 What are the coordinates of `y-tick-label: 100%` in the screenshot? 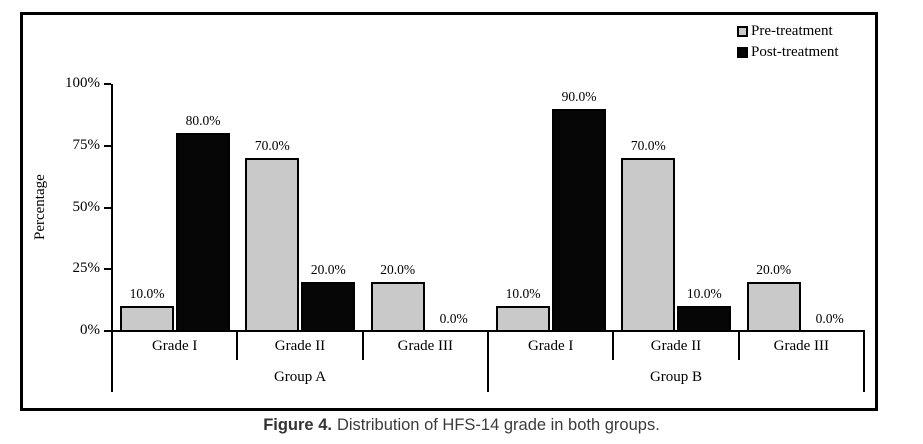 It's located at (82, 83).